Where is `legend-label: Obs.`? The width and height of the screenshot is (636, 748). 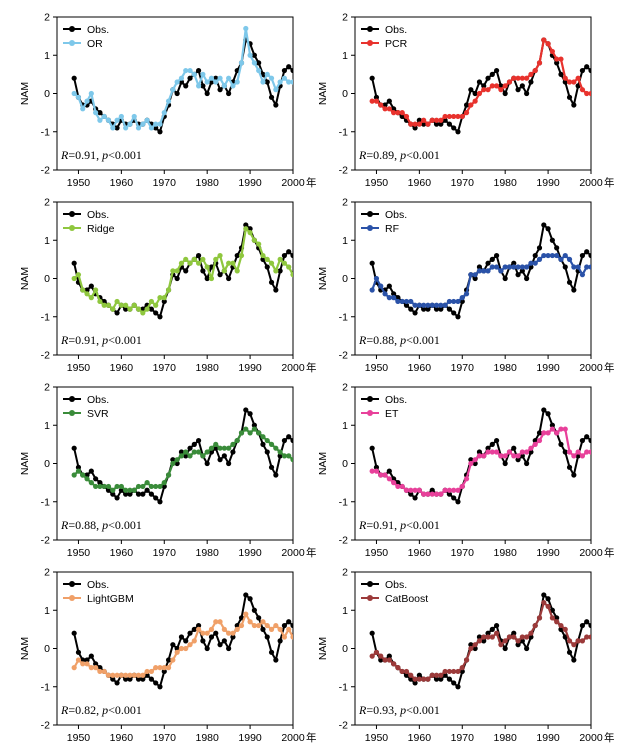 legend-label: Obs. is located at coordinates (396, 585).